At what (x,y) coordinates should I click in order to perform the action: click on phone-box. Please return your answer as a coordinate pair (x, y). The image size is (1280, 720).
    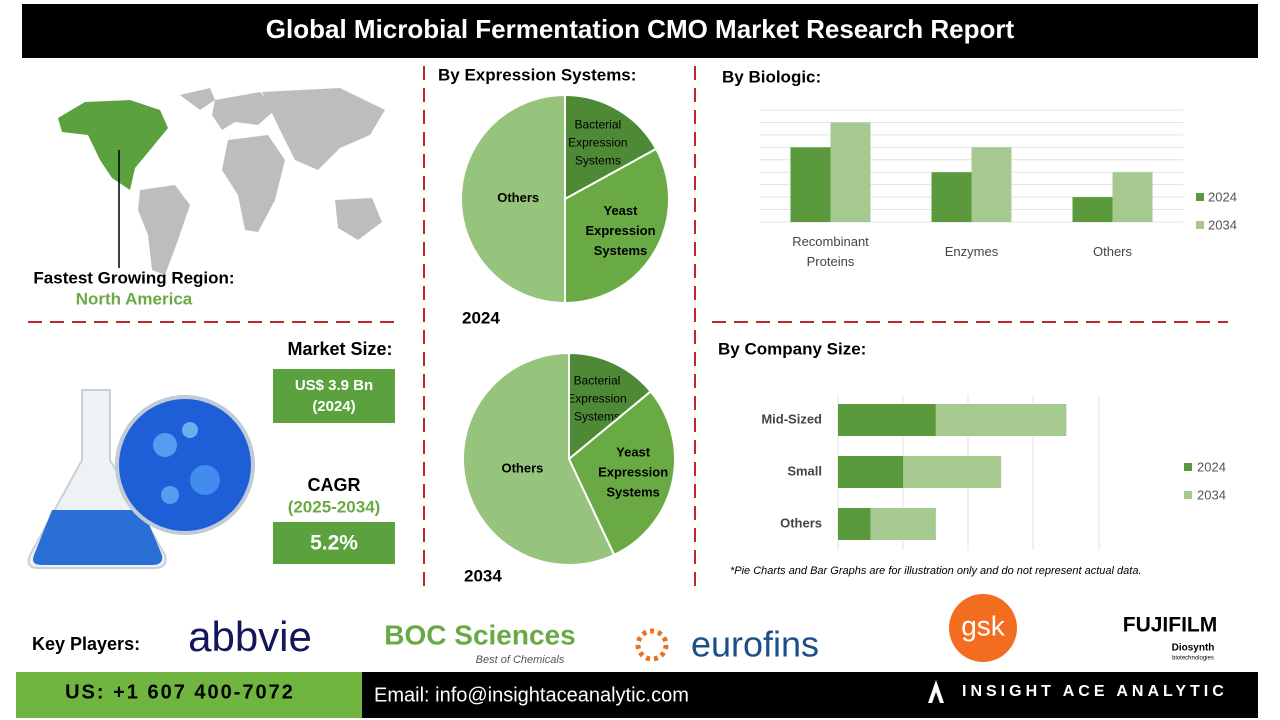
    Looking at the image, I should click on (189, 695).